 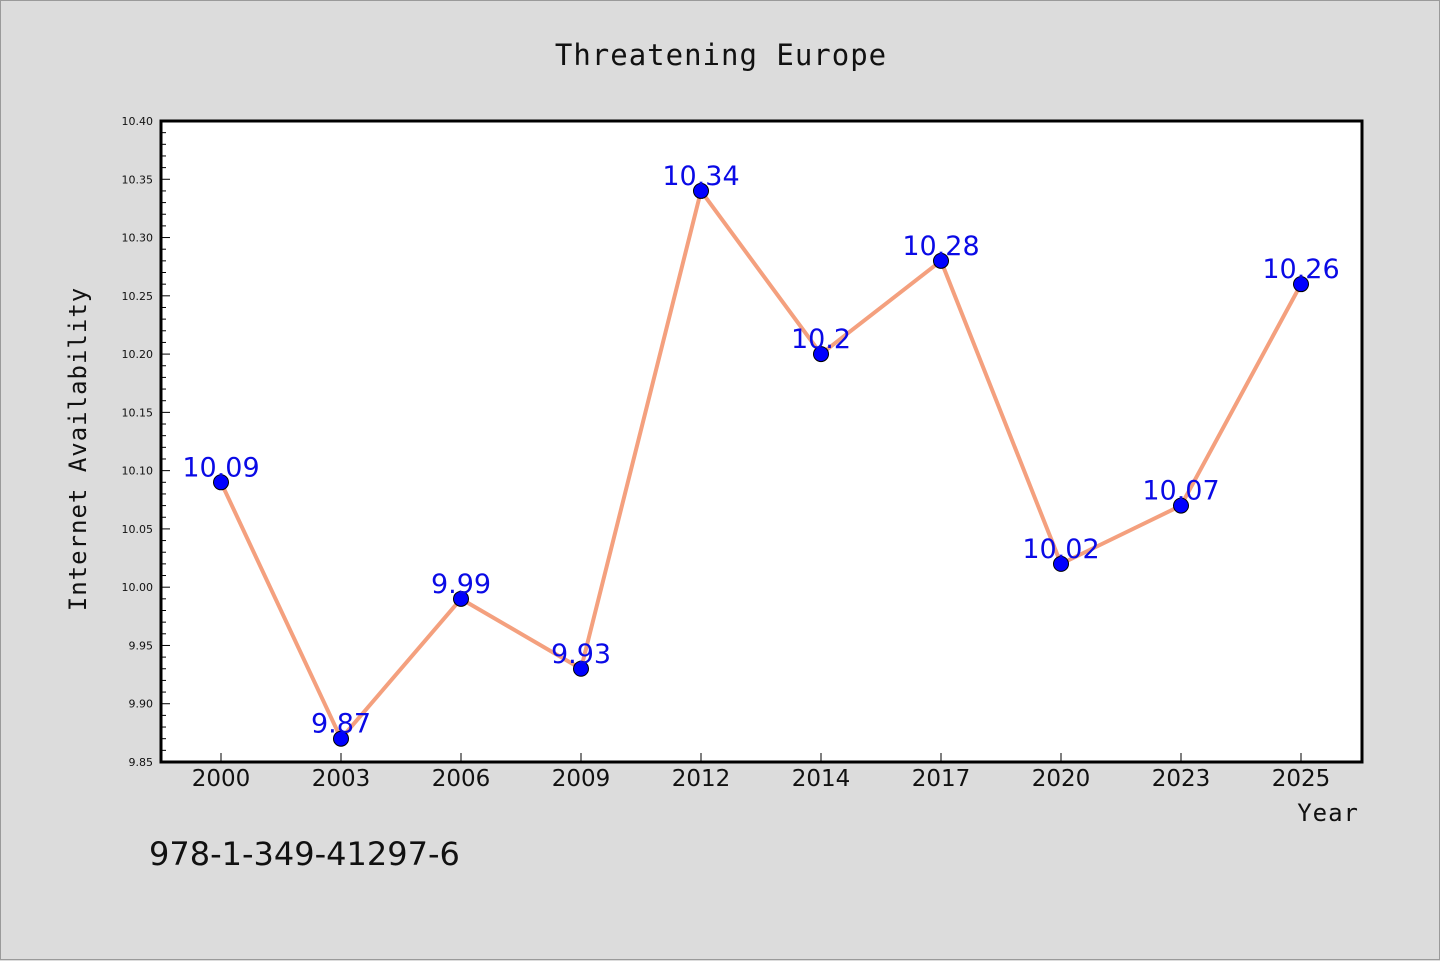 I want to click on x-axis-ticks: 2000 2003 2006 2009 2012 2014 2017 2020 2023 2025, so click(x=761, y=772).